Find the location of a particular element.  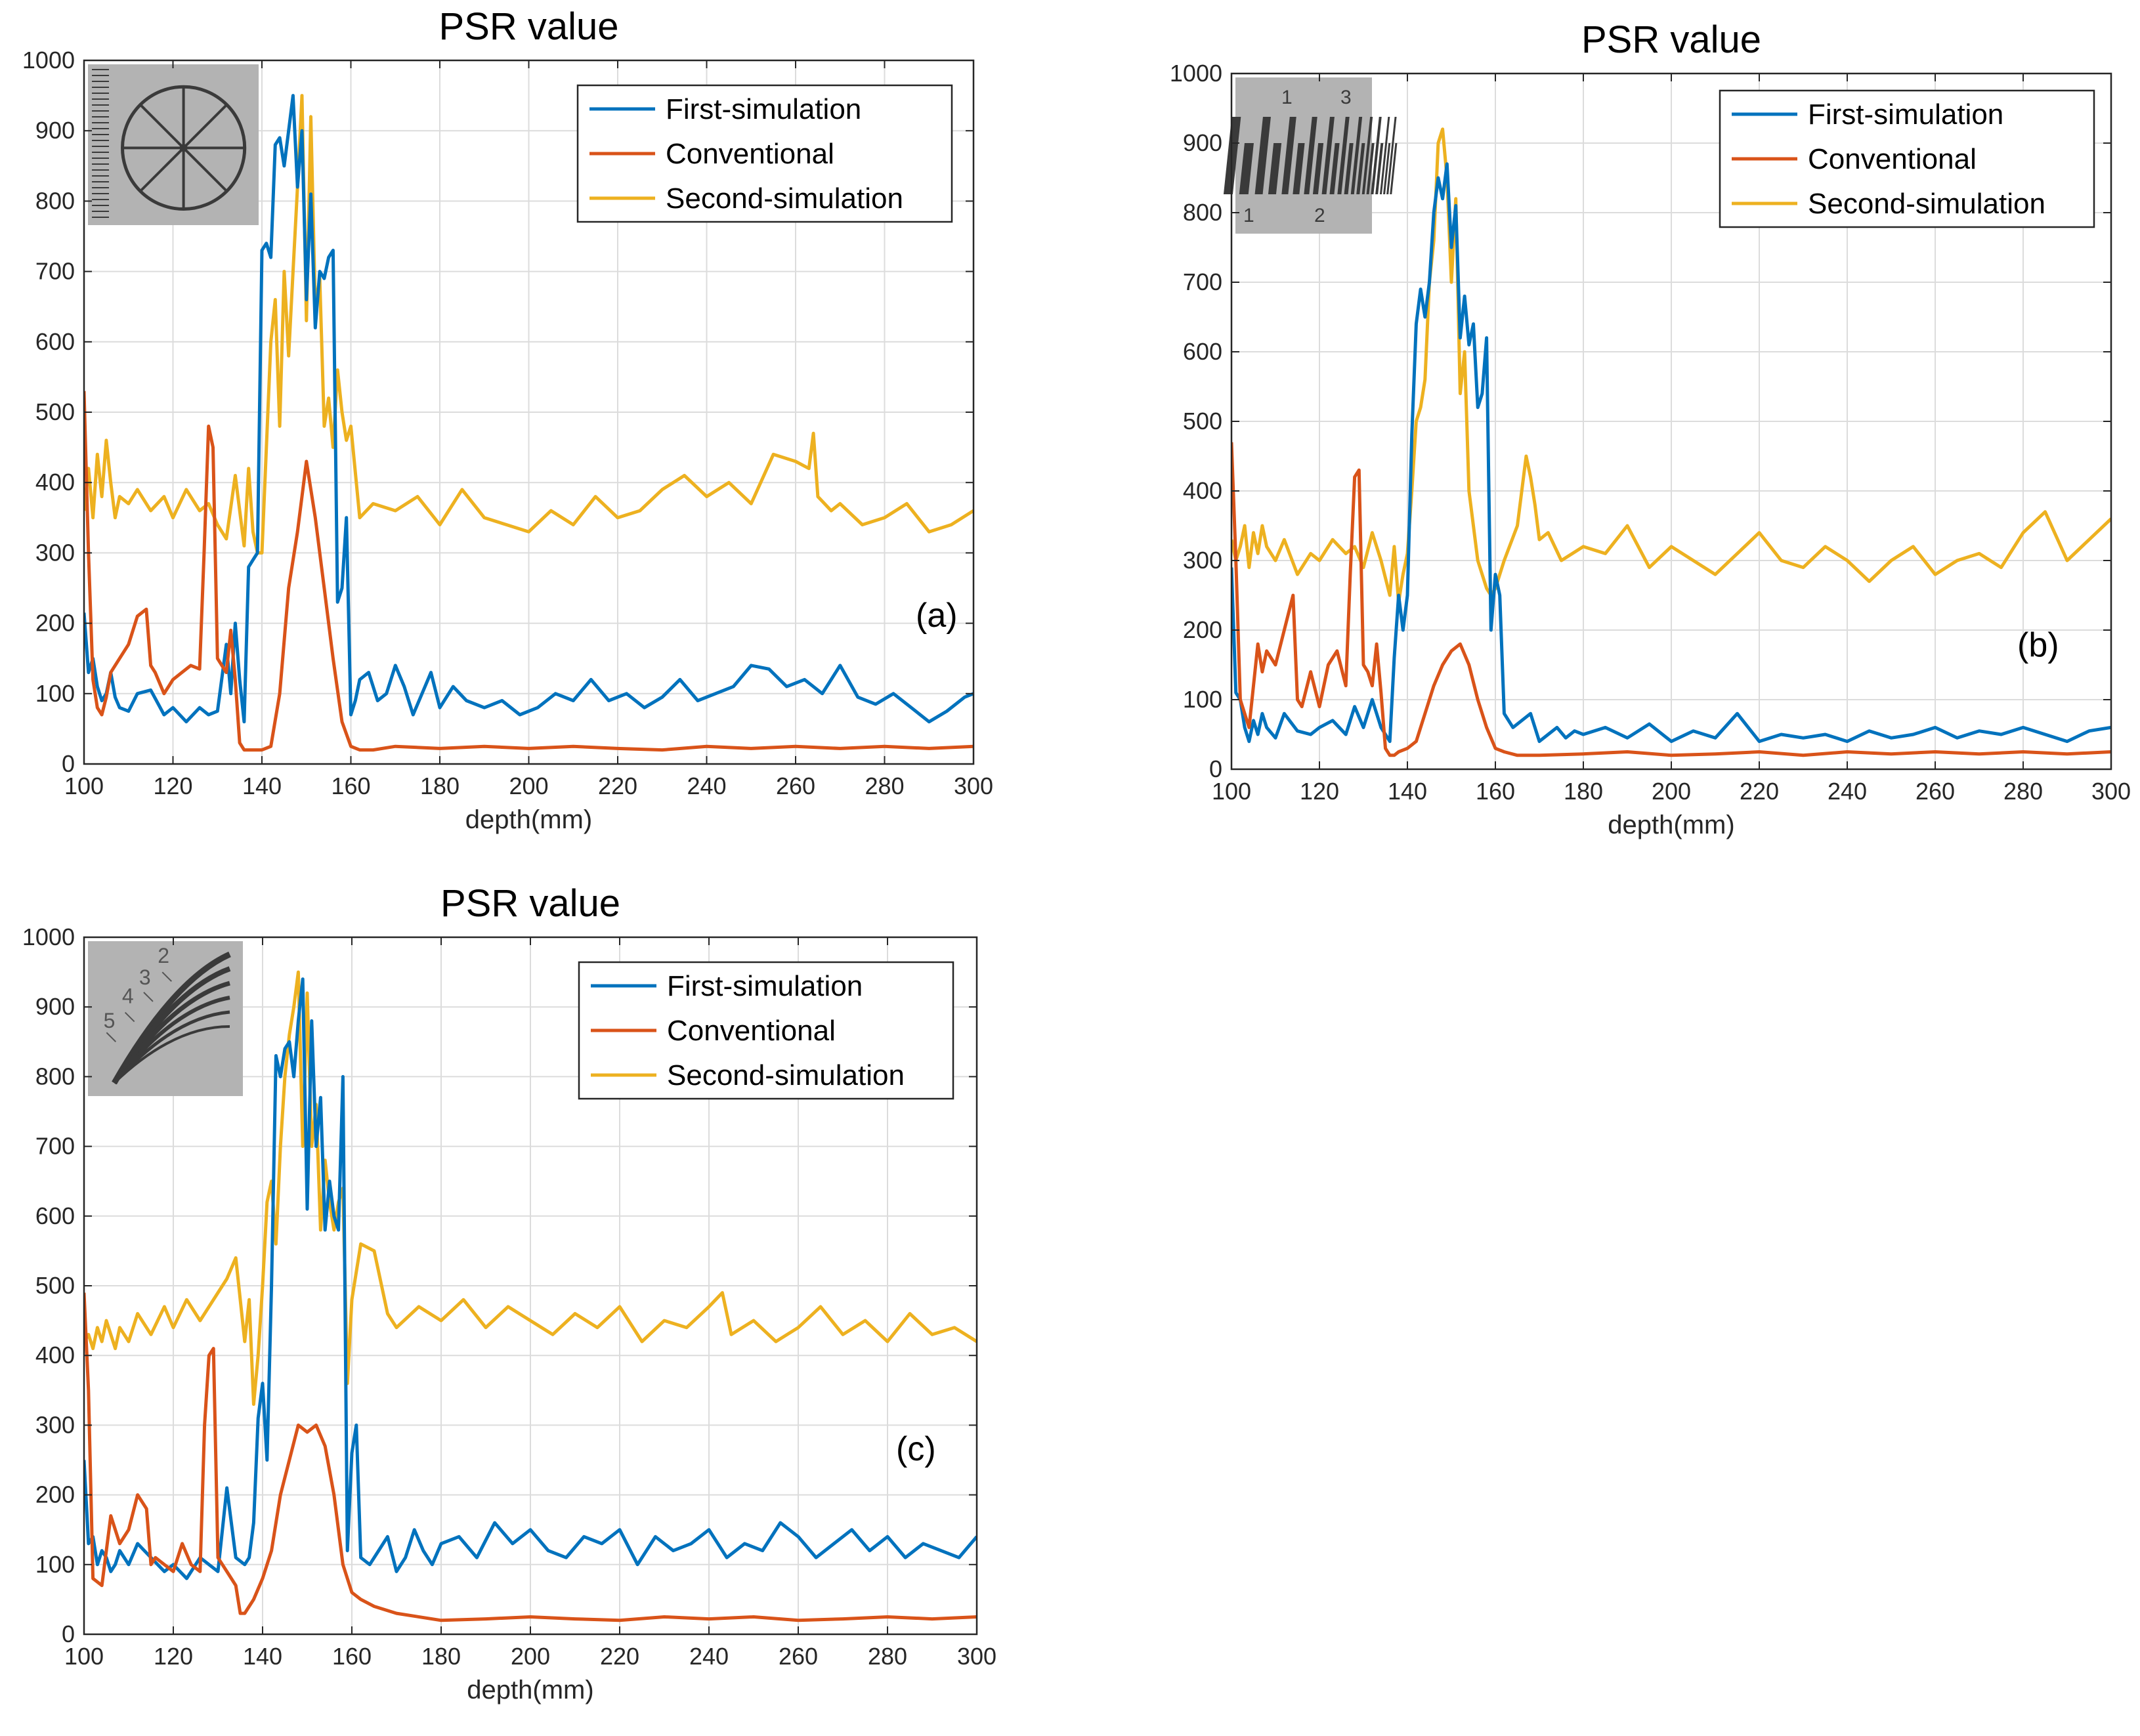

svg-text: 2 is located at coordinates (163, 955).